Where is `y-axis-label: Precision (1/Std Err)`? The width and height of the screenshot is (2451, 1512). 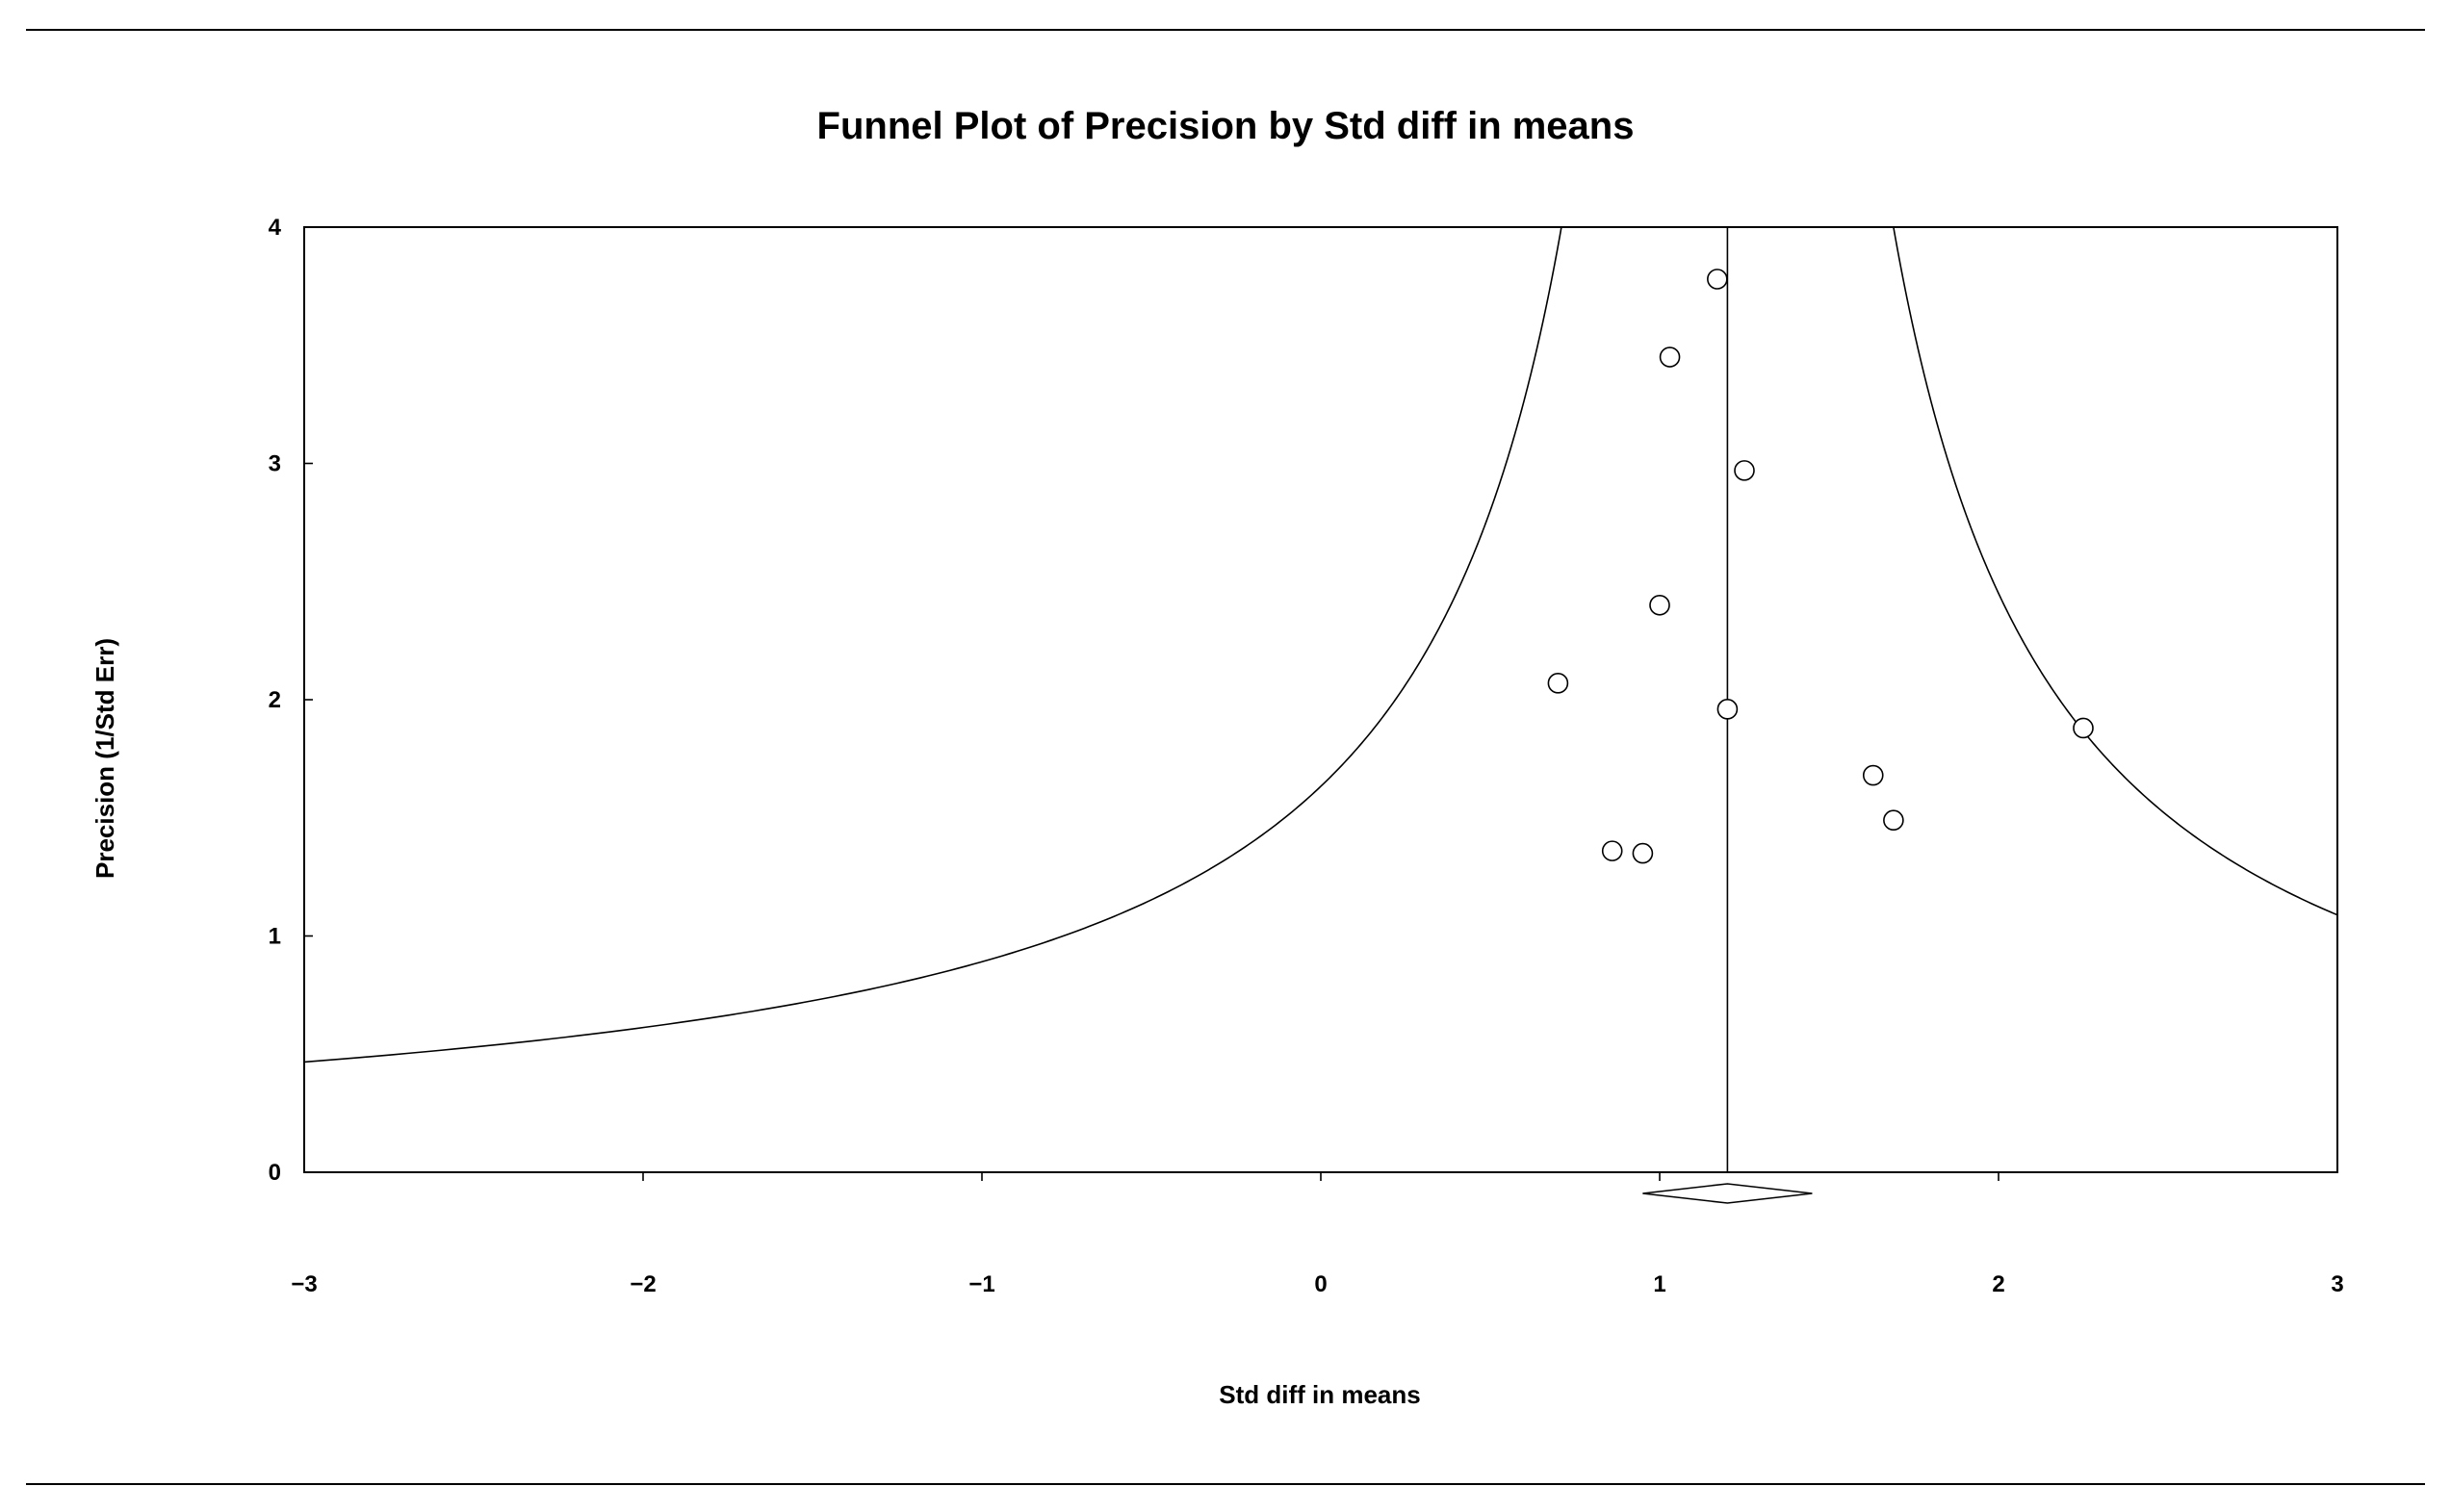 y-axis-label: Precision (1/Std Err) is located at coordinates (104, 758).